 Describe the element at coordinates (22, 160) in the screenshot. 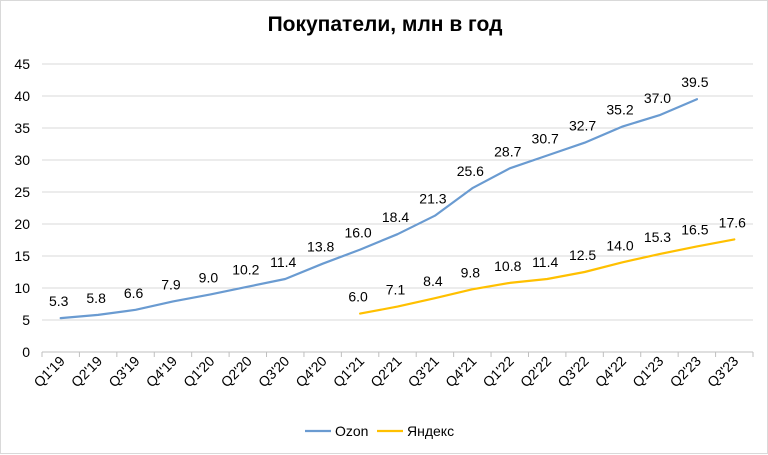

I see `y-tick-label: 30` at that location.